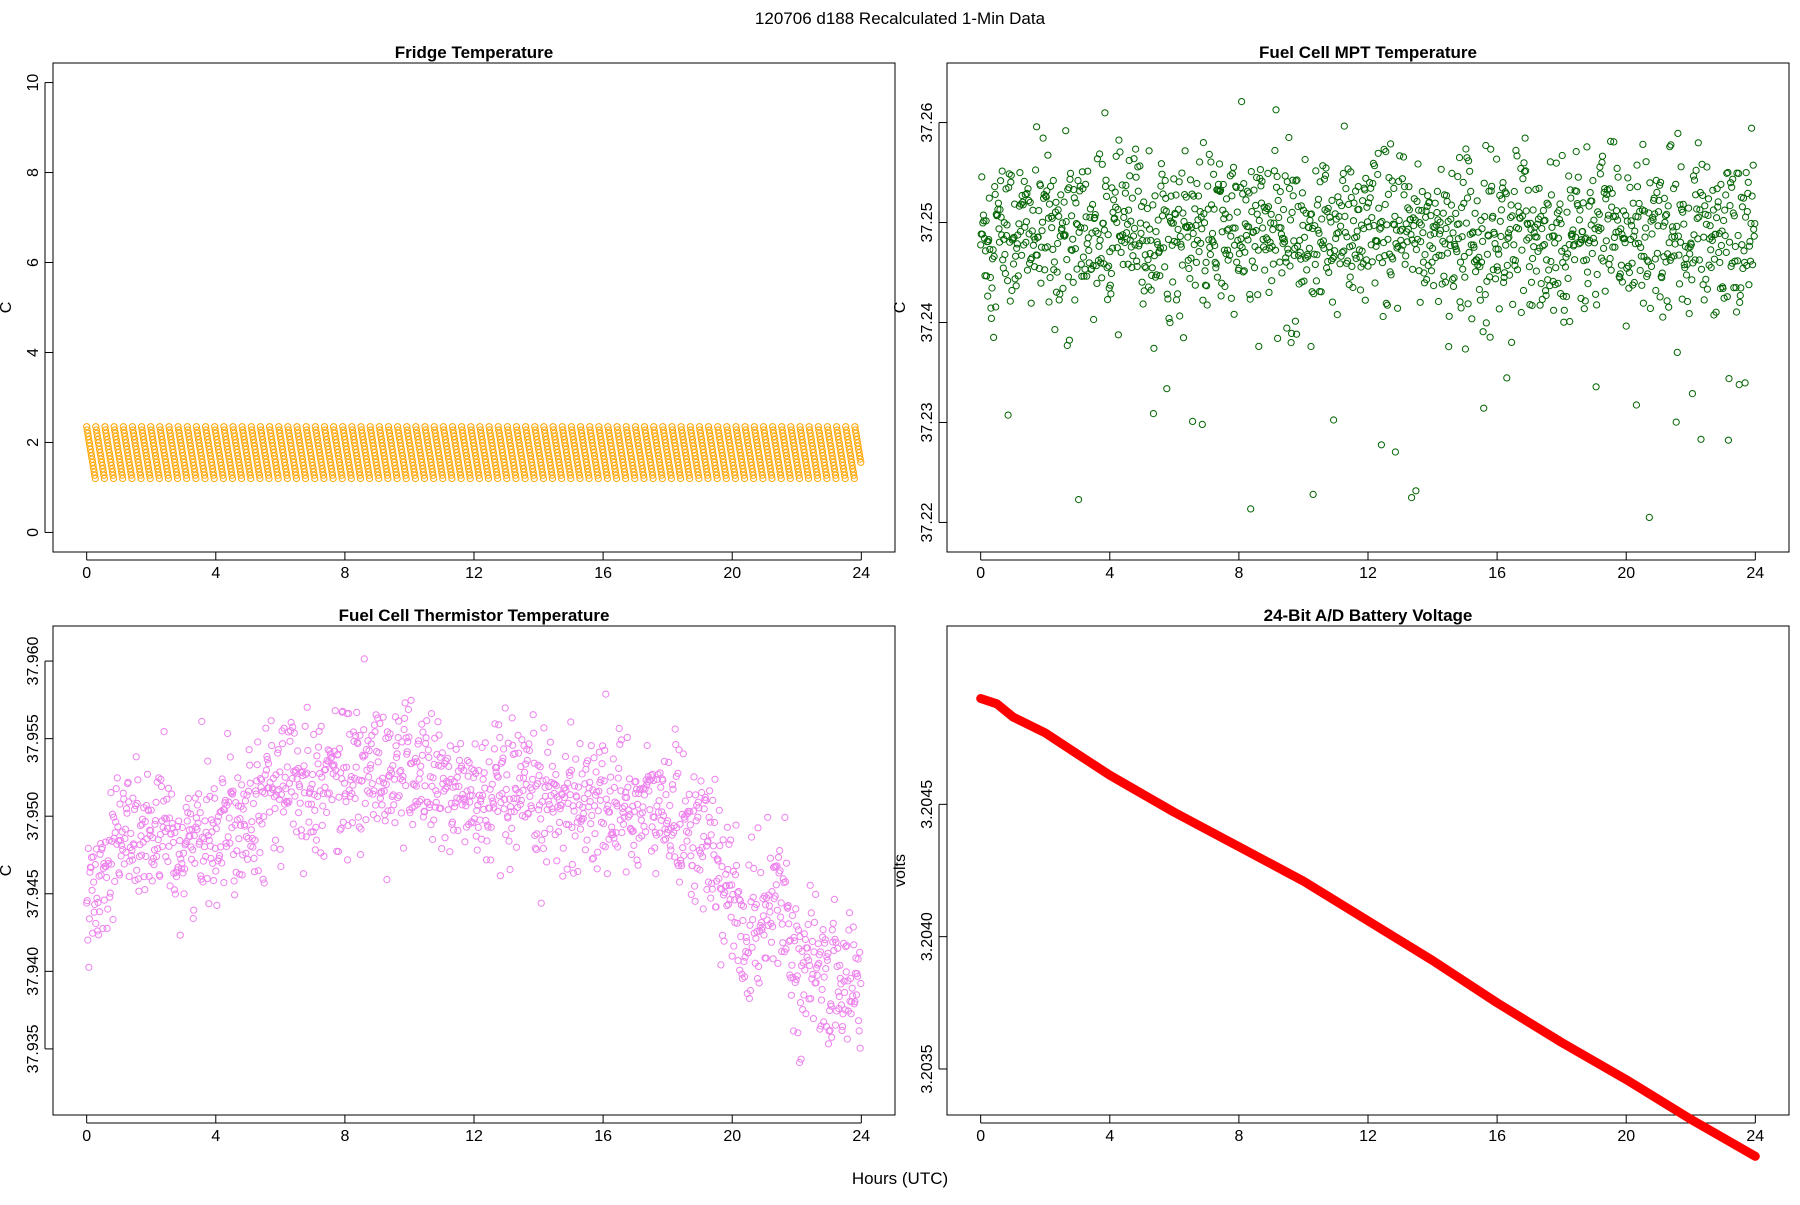 This screenshot has height=1205, width=1800. I want to click on y-tick-label: 37.955, so click(33, 738).